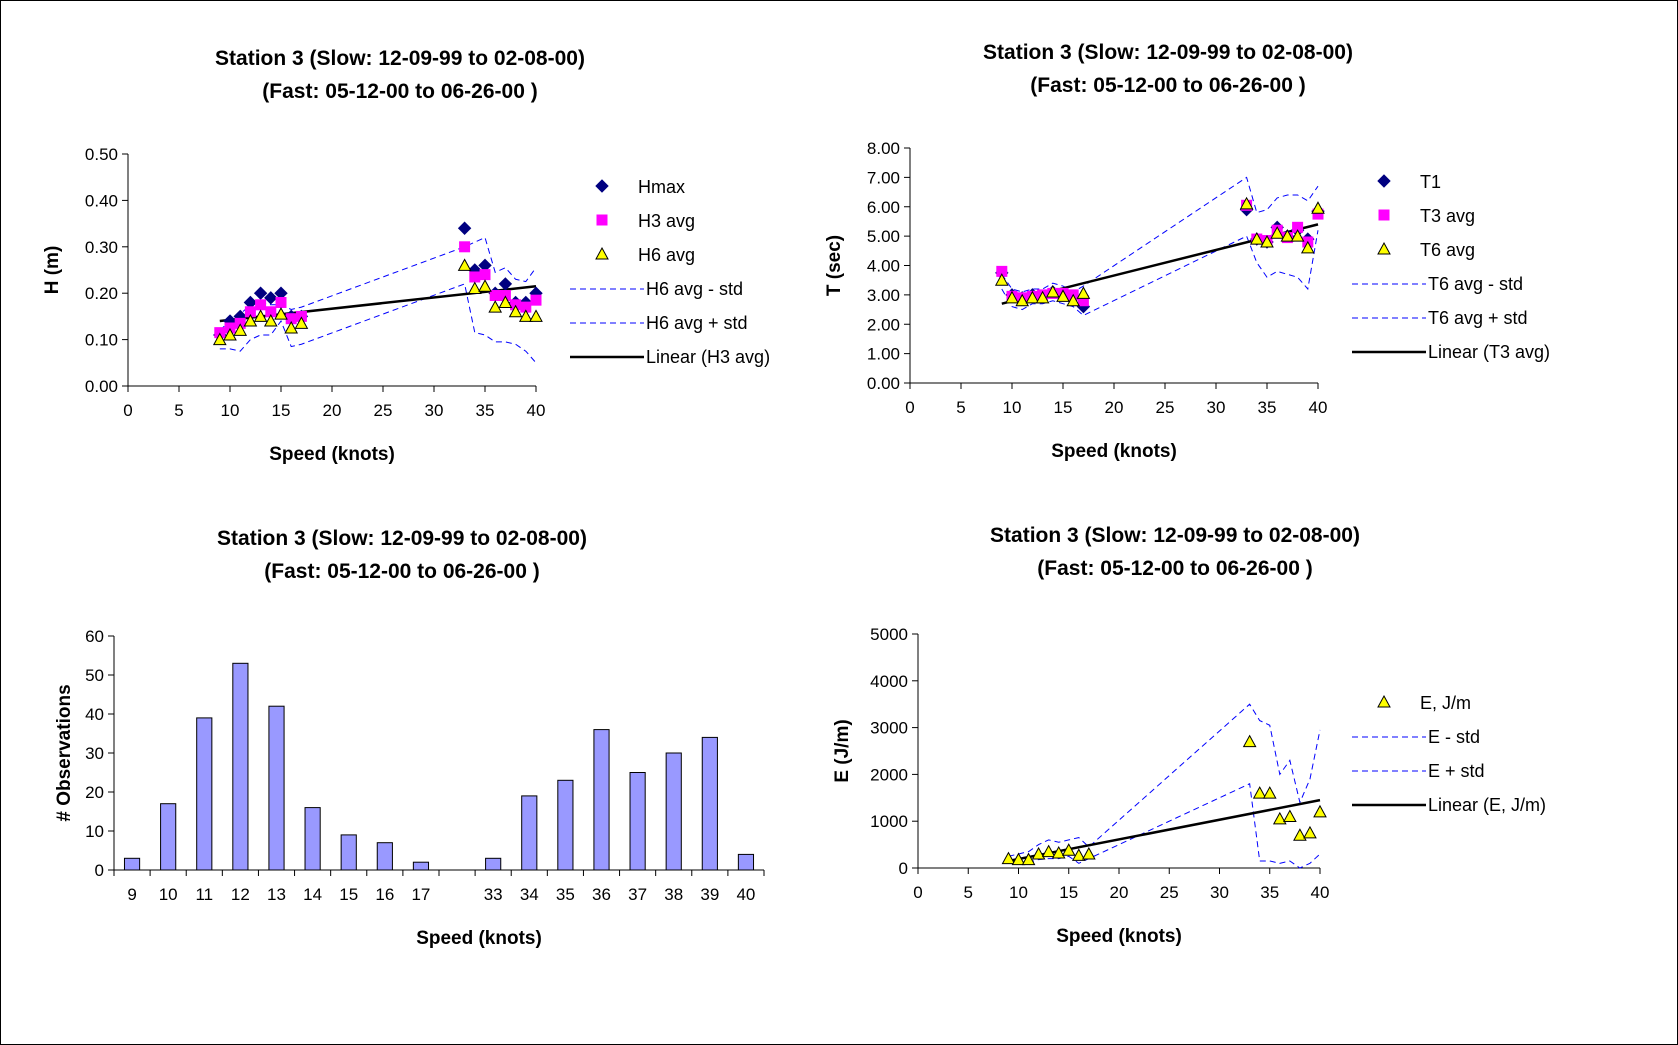  What do you see at coordinates (883, 236) in the screenshot?
I see `y-tick-label: 5.00` at bounding box center [883, 236].